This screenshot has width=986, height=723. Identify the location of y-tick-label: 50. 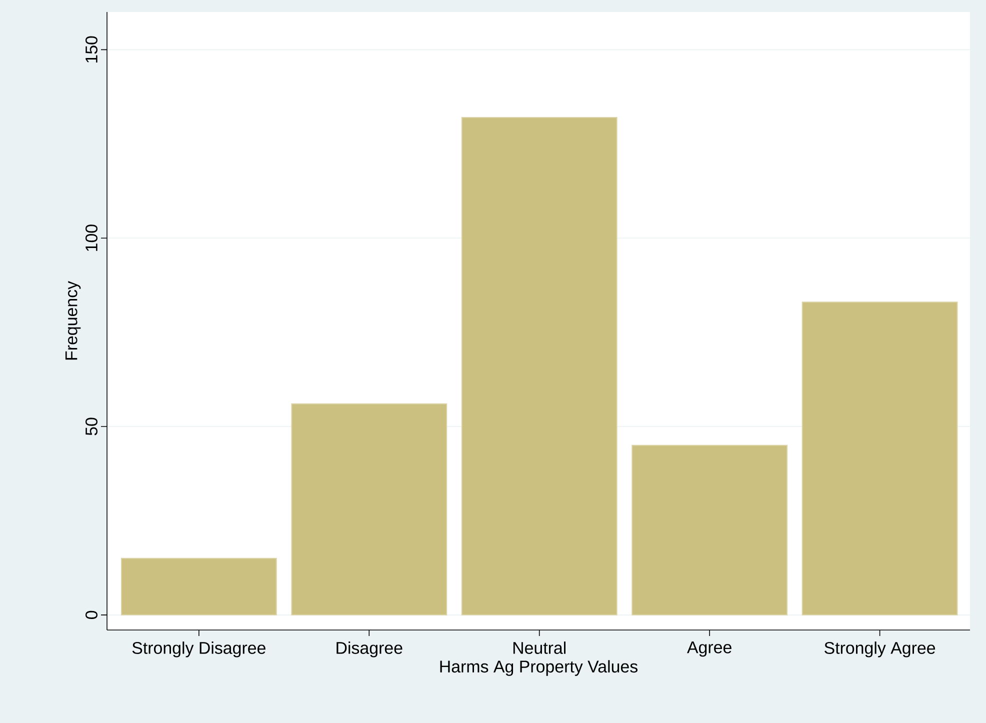
(91, 427).